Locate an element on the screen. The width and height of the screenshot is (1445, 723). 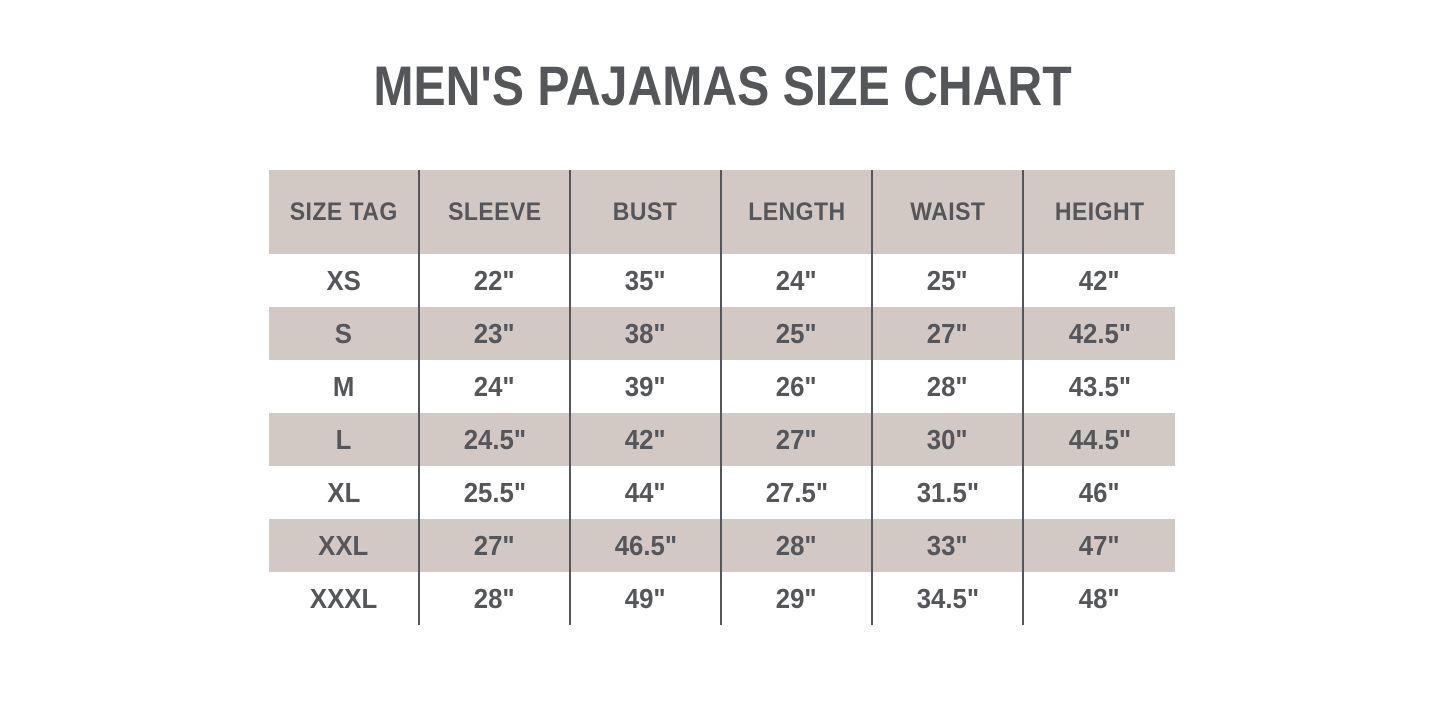
table-cell: 44" is located at coordinates (646, 492).